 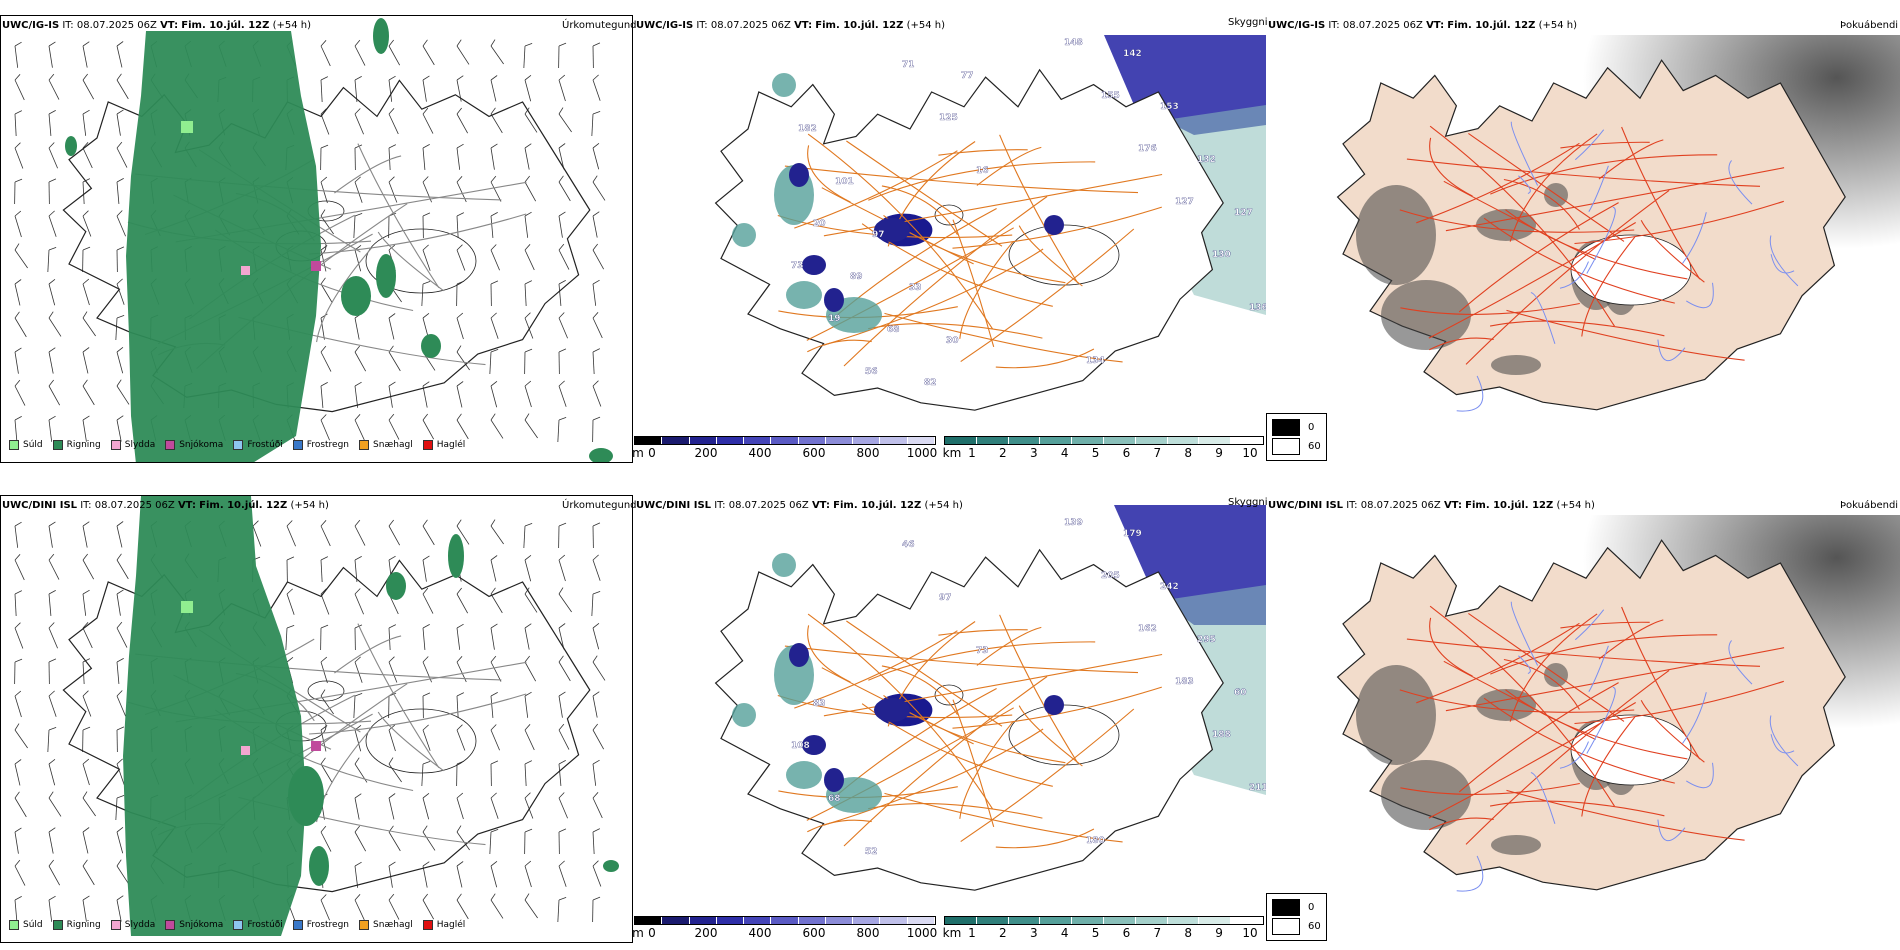 I want to click on river-line, so click(x=1784, y=741).